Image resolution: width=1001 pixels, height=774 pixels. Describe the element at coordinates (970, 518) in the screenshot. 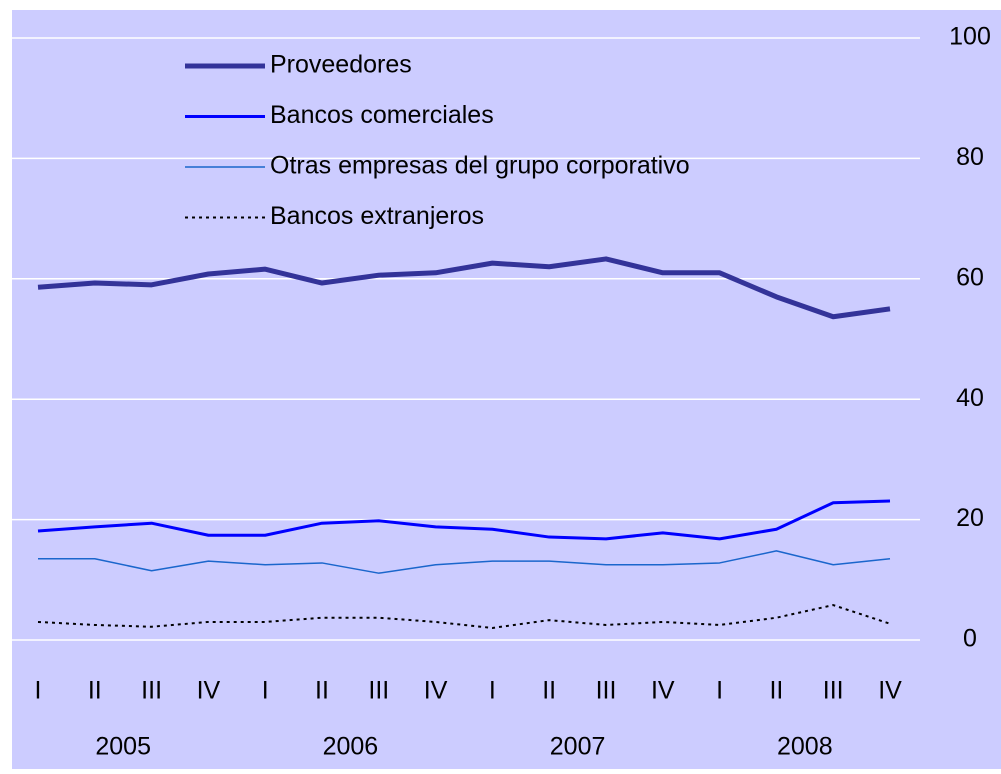

I see `y-tick-label: 20` at that location.